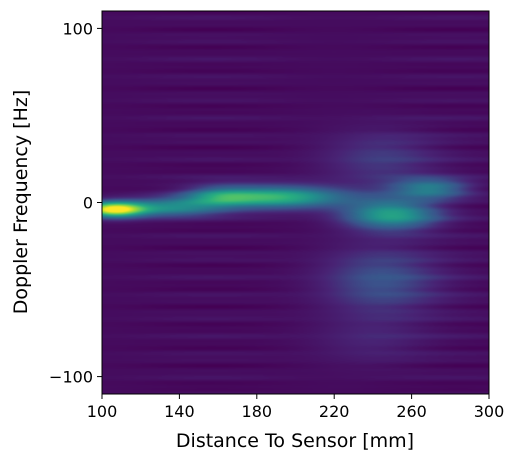  I want to click on x-tick-label: 100, so click(102, 411).